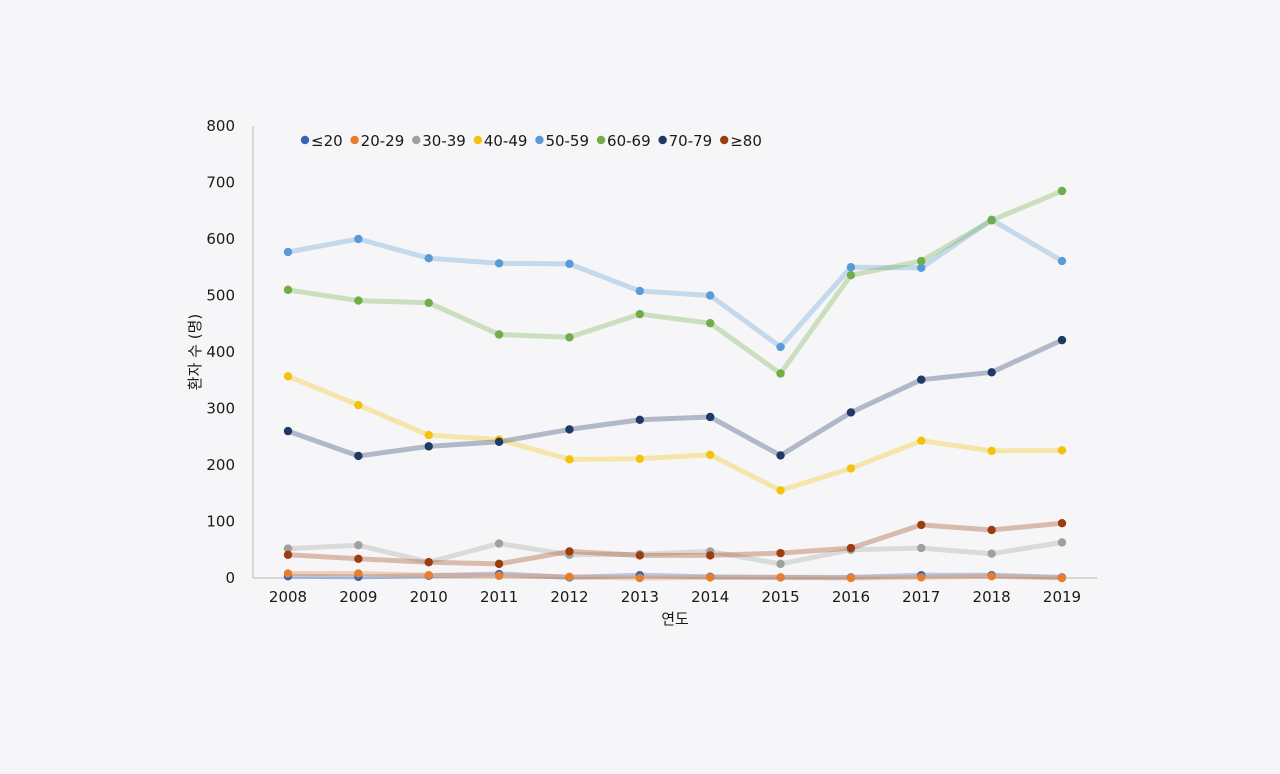 Image resolution: width=1280 pixels, height=774 pixels. Describe the element at coordinates (220, 465) in the screenshot. I see `y-tick-label: 200` at that location.